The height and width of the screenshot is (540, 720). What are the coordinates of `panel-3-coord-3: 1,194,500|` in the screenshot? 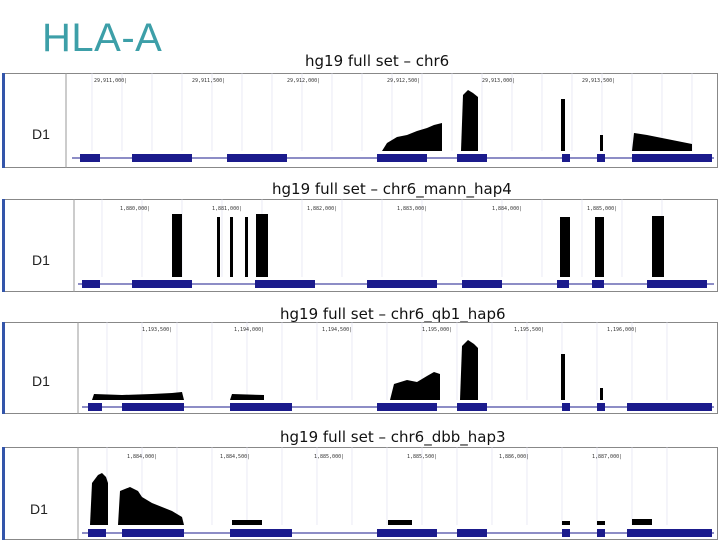 It's located at (337, 330).